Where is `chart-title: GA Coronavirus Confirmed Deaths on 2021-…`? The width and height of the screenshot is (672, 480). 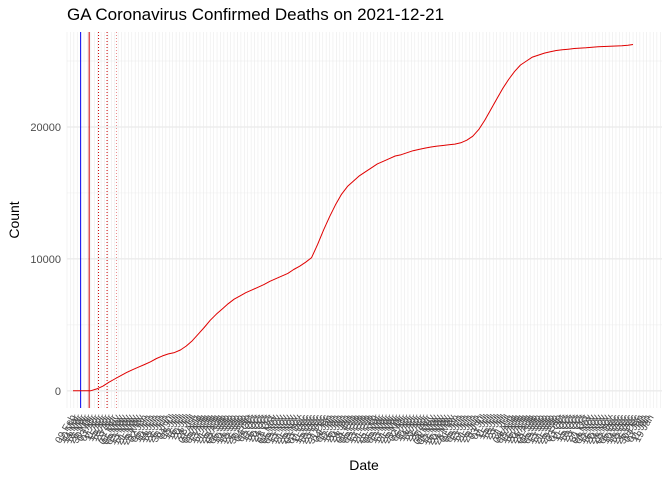 chart-title: GA Coronavirus Confirmed Deaths on 2021-… is located at coordinates (256, 14).